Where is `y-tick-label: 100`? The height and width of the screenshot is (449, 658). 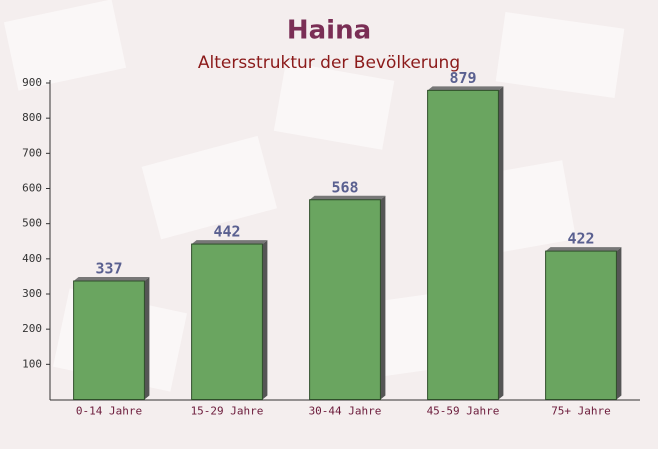 y-tick-label: 100 is located at coordinates (32, 363).